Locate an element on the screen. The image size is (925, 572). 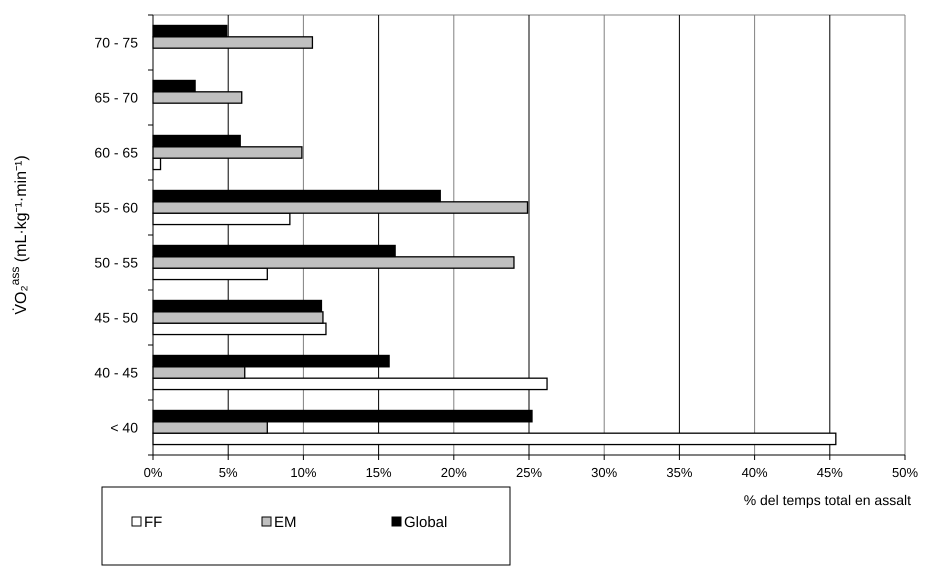
x-tick-label: 25% is located at coordinates (529, 472).